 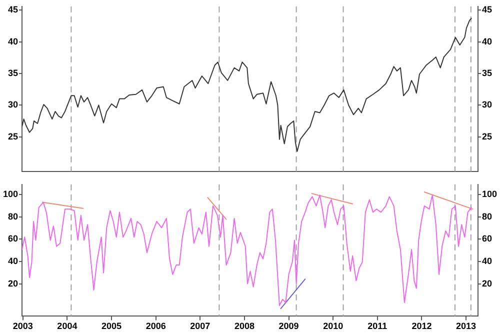 I want to click on y2-tick-label: 25, so click(x=487, y=136).